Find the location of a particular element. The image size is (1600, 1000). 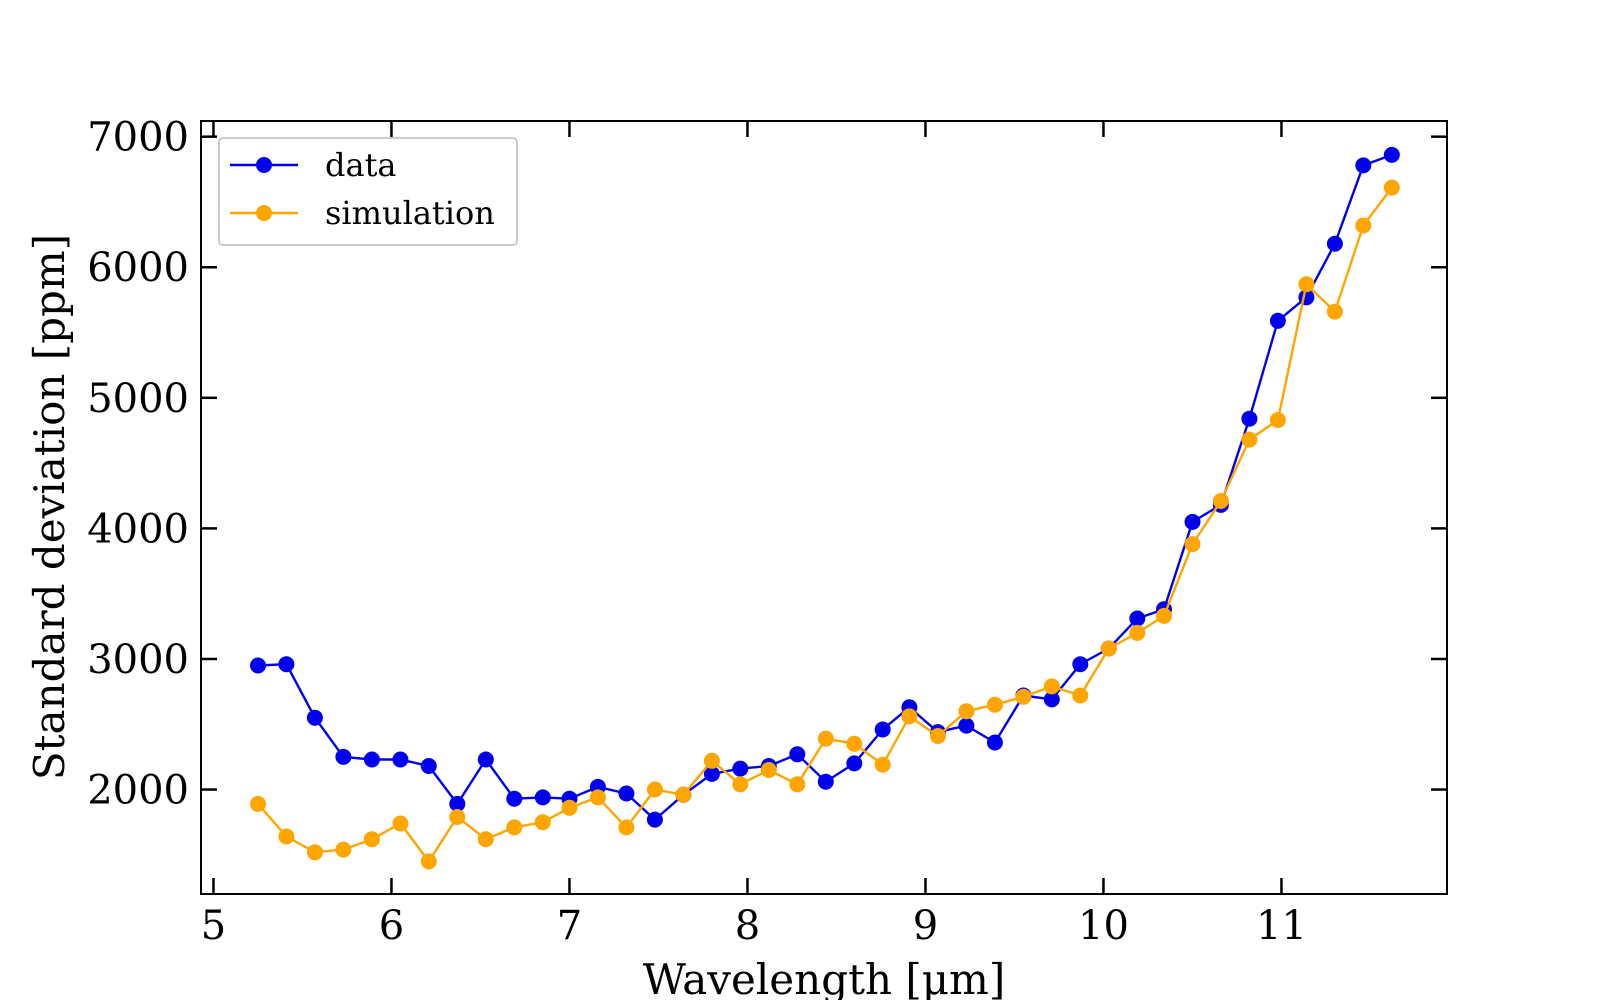

legend: data simulation is located at coordinates (368, 191).